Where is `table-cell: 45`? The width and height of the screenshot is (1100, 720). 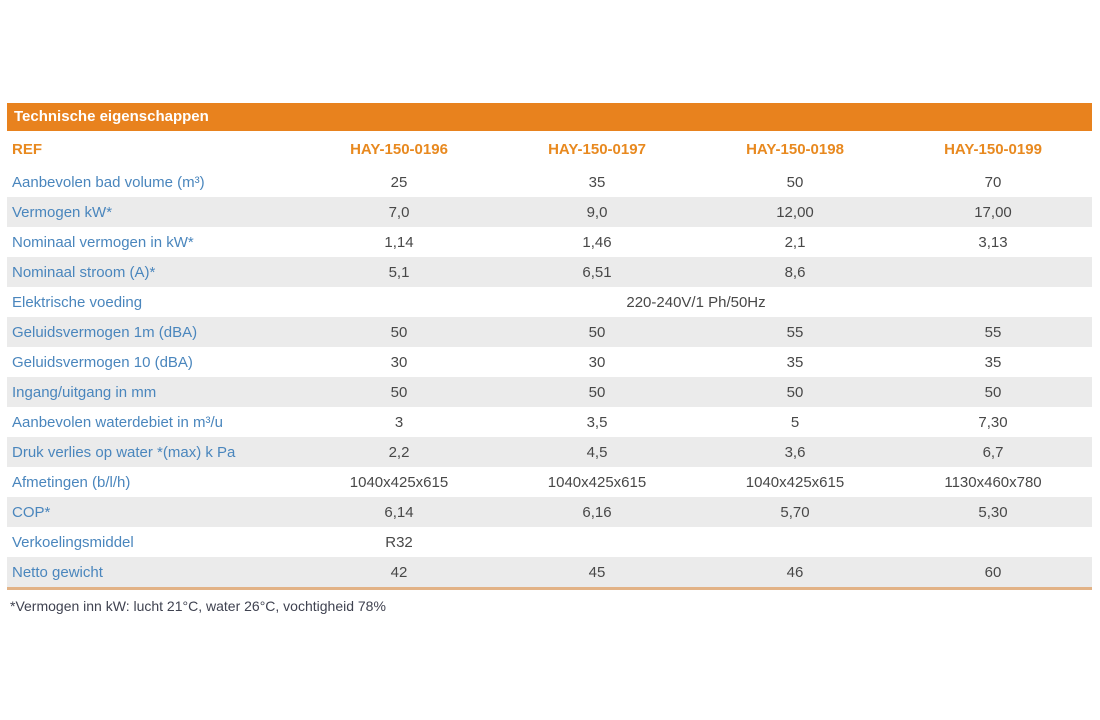 table-cell: 45 is located at coordinates (597, 572).